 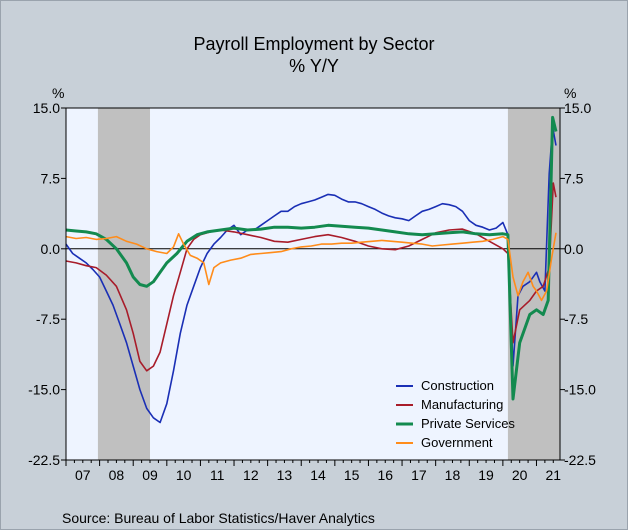 I want to click on chart-title: Payroll Employment by Sector, so click(x=314, y=44).